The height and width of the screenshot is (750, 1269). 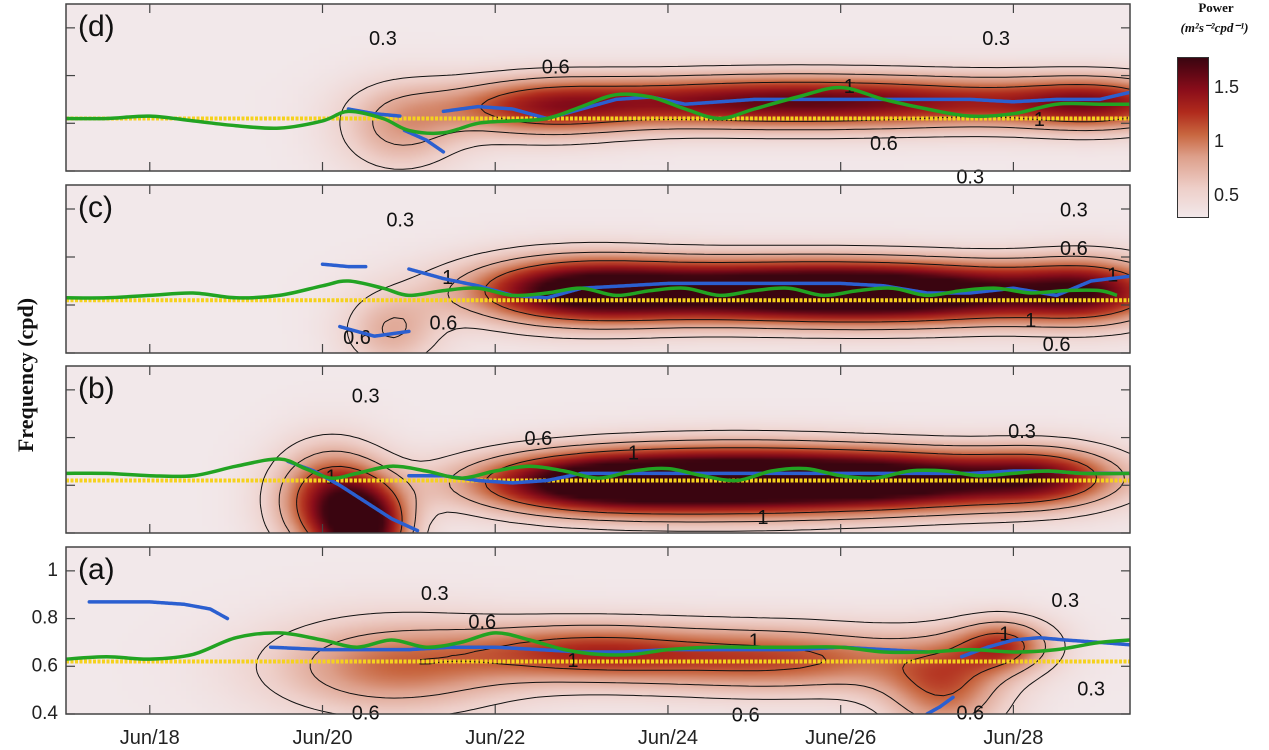 I want to click on x-tick-label: Jun/22, so click(x=495, y=738).